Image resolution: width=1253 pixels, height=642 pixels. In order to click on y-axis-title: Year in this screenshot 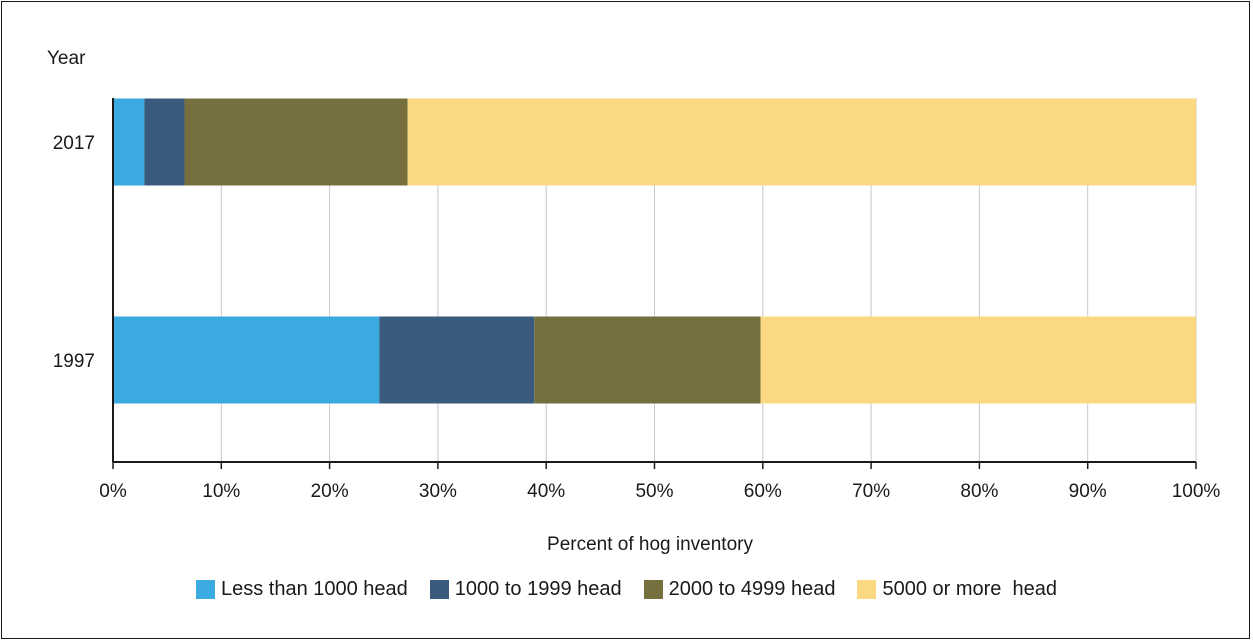, I will do `click(66, 58)`.